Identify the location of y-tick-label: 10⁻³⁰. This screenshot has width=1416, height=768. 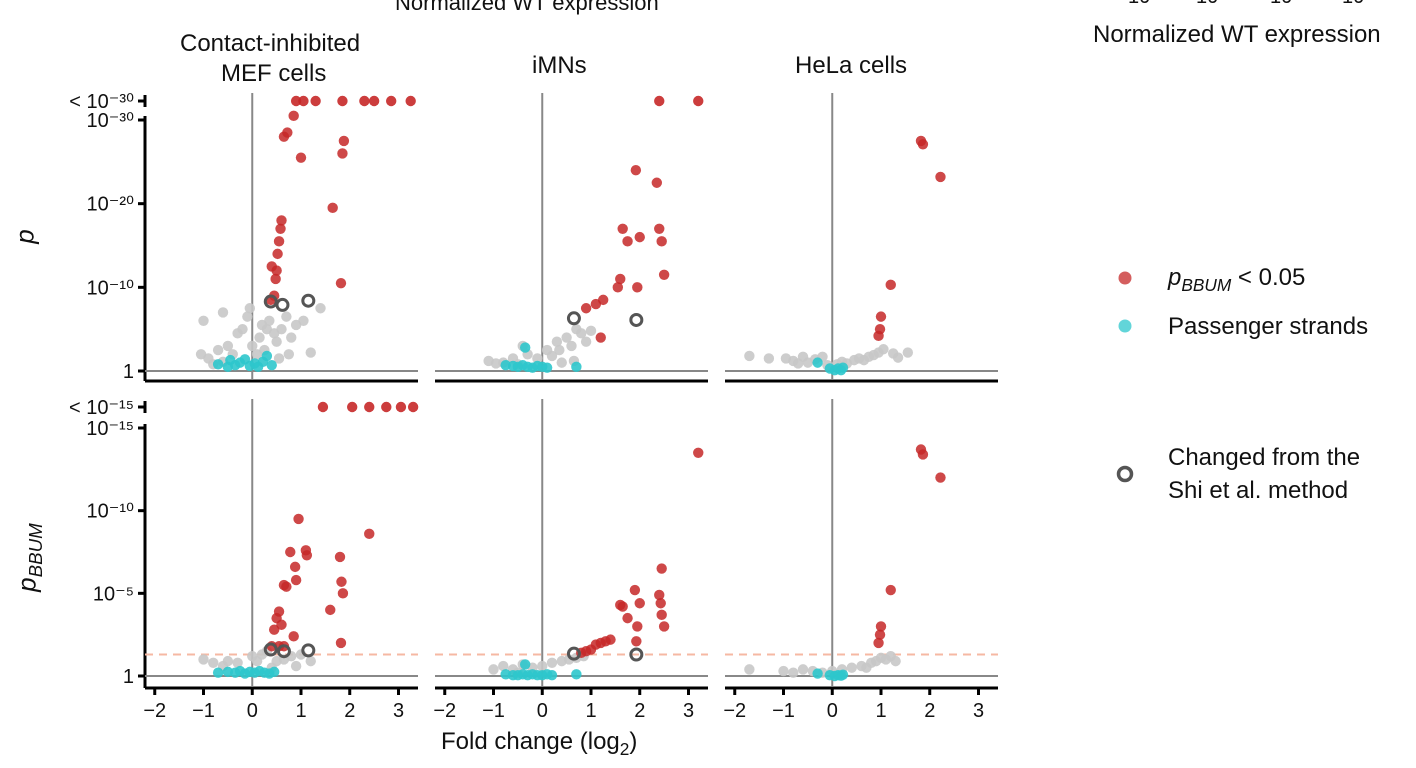
(110, 121).